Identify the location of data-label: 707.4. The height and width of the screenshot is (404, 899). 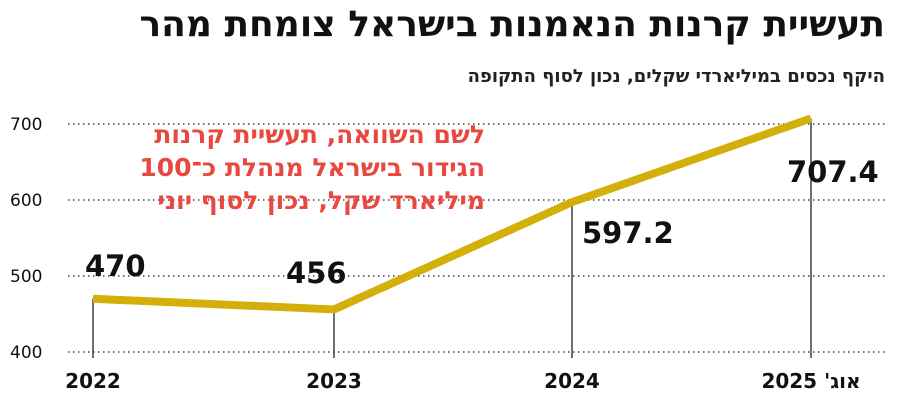
(833, 172).